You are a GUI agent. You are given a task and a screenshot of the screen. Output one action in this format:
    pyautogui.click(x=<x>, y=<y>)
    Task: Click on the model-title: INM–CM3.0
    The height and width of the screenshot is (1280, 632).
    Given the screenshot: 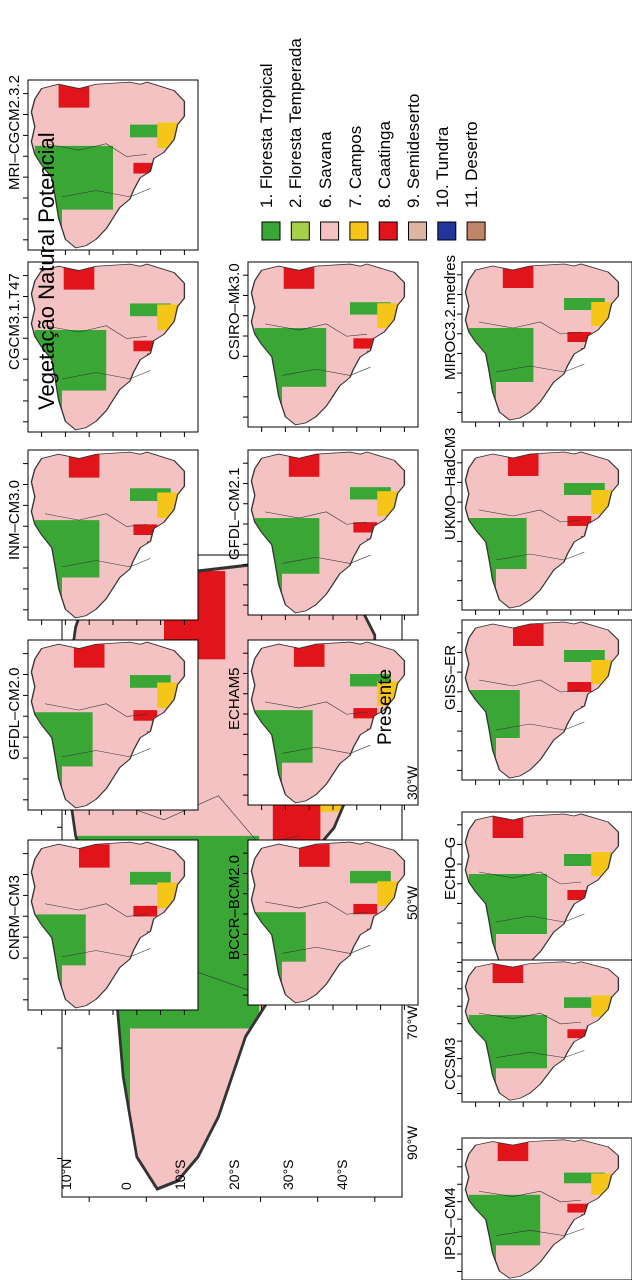 What is the action you would take?
    pyautogui.click(x=14, y=519)
    